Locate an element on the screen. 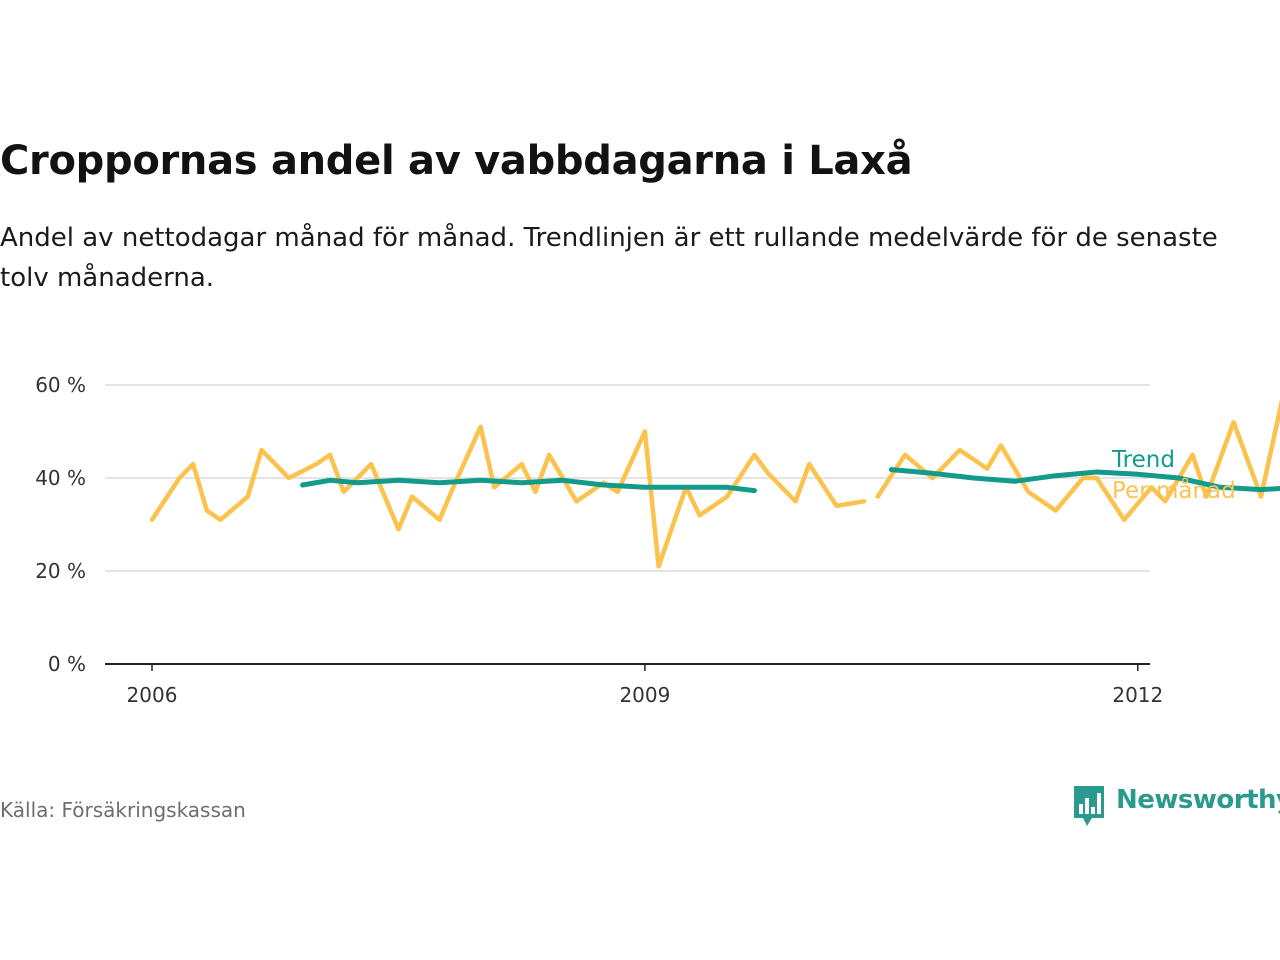 Image resolution: width=1280 pixels, height=960 pixels. x-tick-label: 2009 is located at coordinates (644, 695).